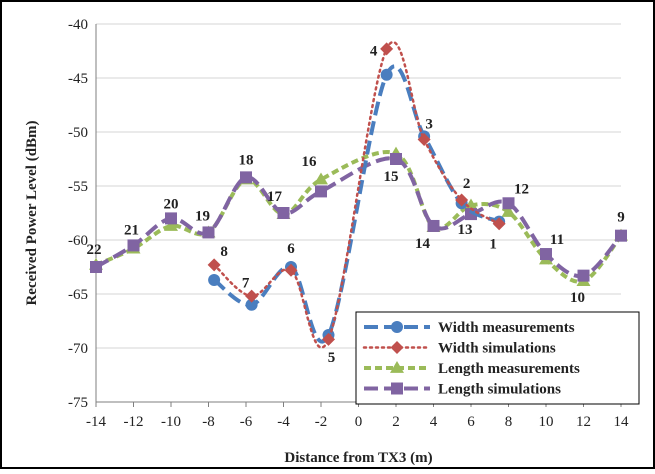 The image size is (655, 474). I want to click on point-label: 14, so click(423, 244).